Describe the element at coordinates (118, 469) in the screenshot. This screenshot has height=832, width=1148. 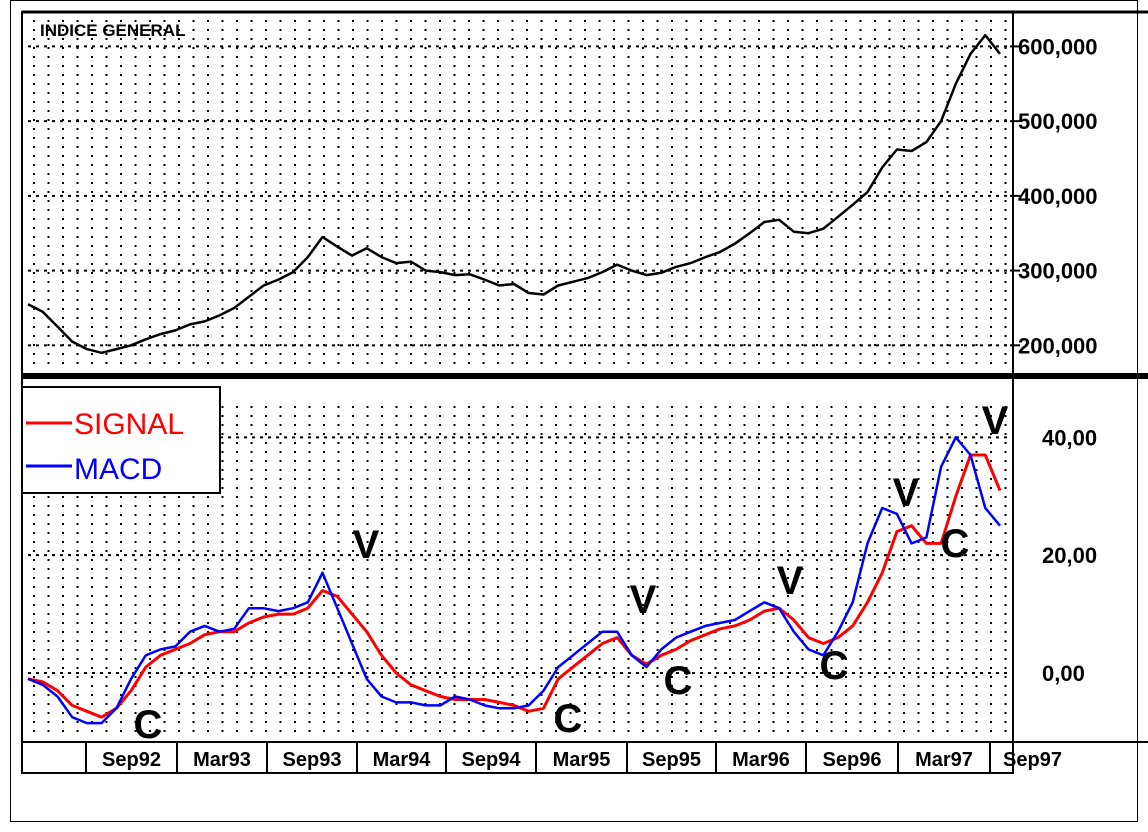
I see `legend-label-macd: MACD` at that location.